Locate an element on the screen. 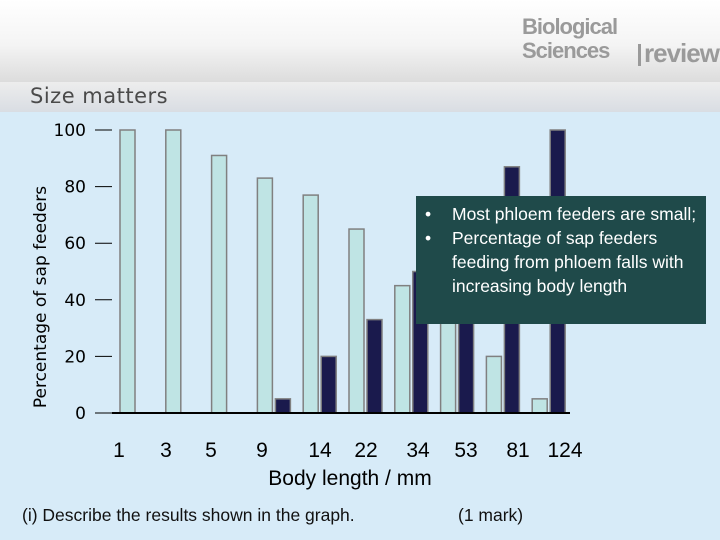 The height and width of the screenshot is (540, 720). x-axis-title: Body length / mm is located at coordinates (349, 478).